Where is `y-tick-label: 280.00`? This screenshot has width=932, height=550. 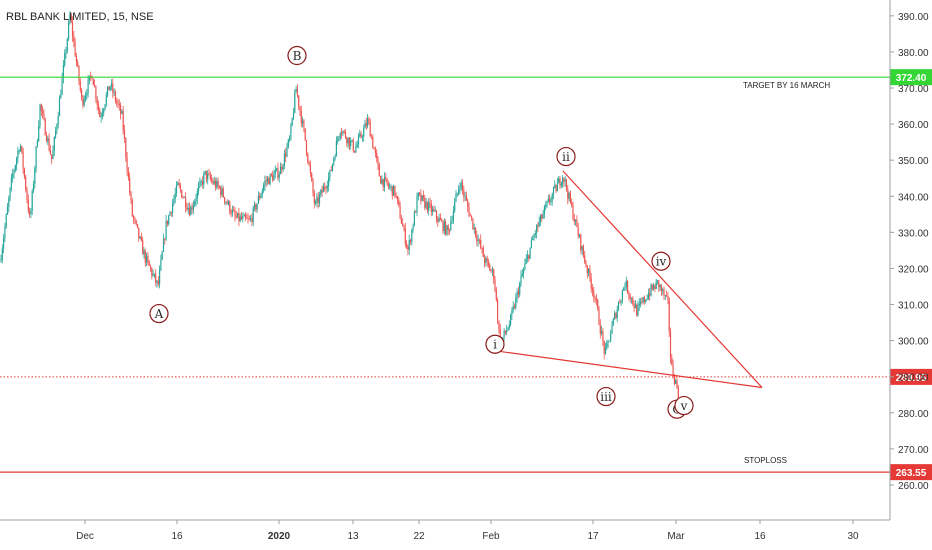
y-tick-label: 280.00 is located at coordinates (913, 414).